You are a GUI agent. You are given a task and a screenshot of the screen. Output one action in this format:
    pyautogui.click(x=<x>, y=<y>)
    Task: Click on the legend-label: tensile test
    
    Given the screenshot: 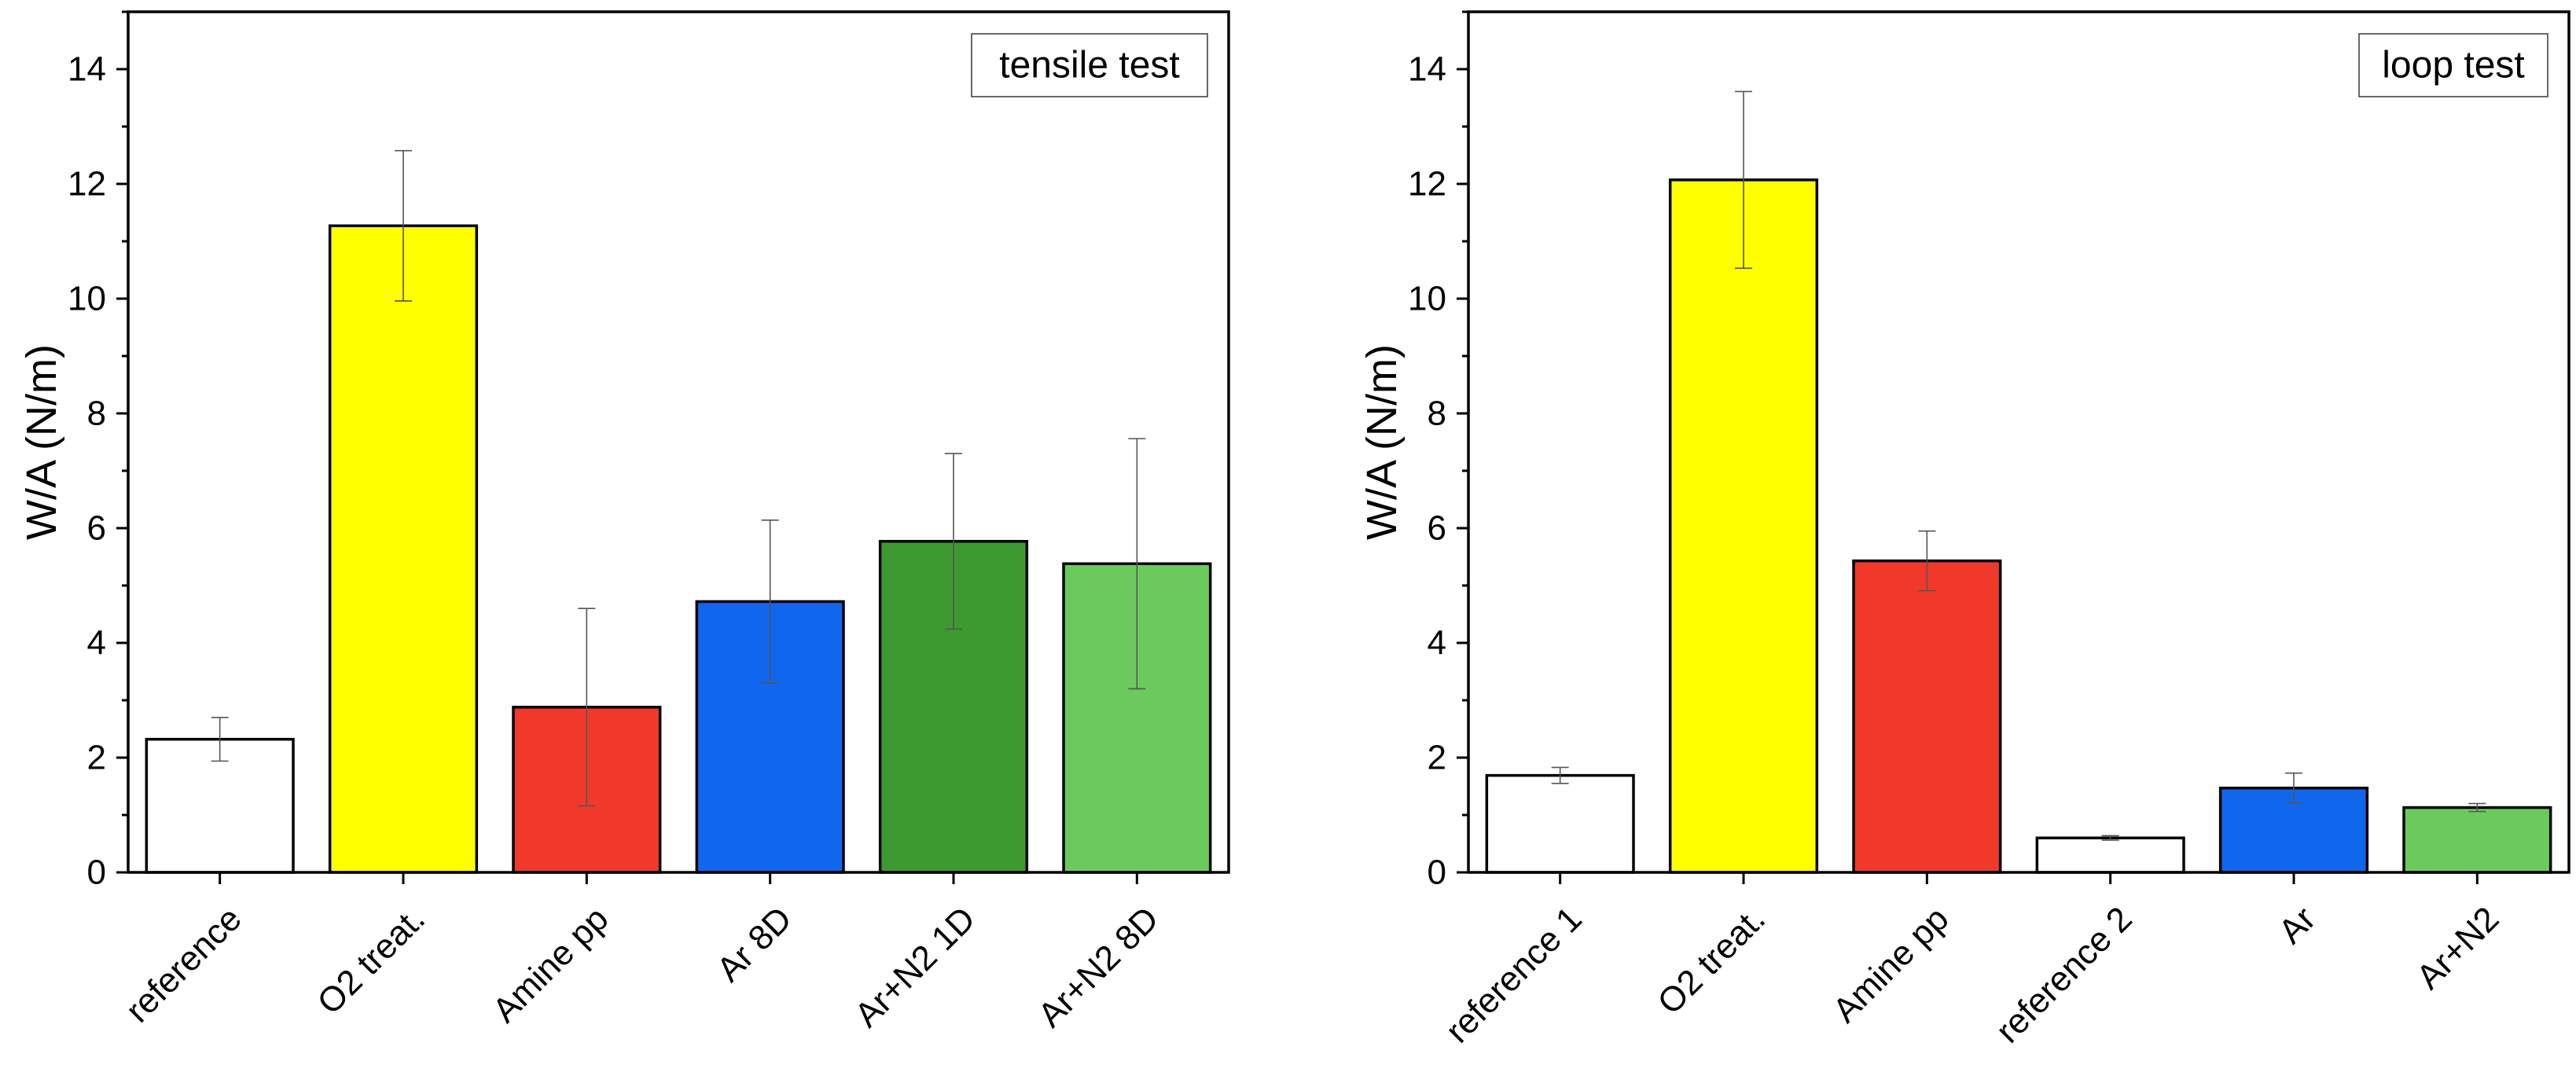 What is the action you would take?
    pyautogui.click(x=1089, y=65)
    